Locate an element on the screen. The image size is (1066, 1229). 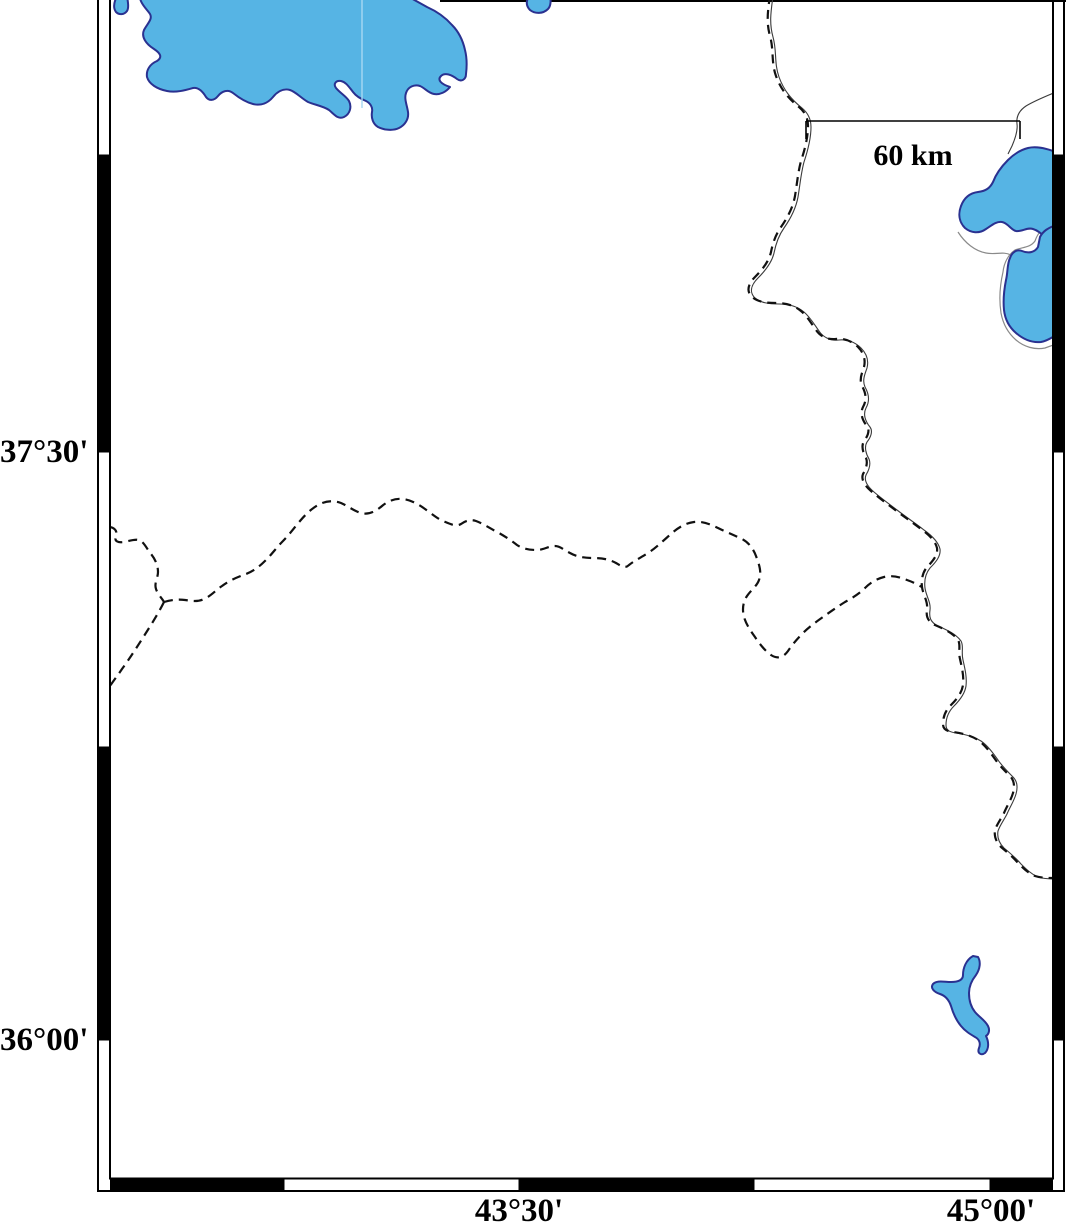
shoreline-contour-south is located at coordinates (1026, 285).